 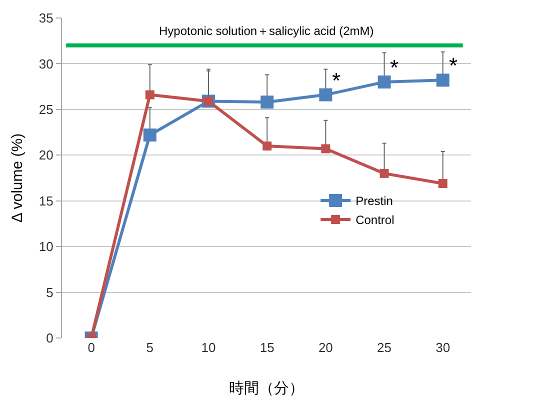 I want to click on y-tick-label: 5, so click(x=50, y=292).